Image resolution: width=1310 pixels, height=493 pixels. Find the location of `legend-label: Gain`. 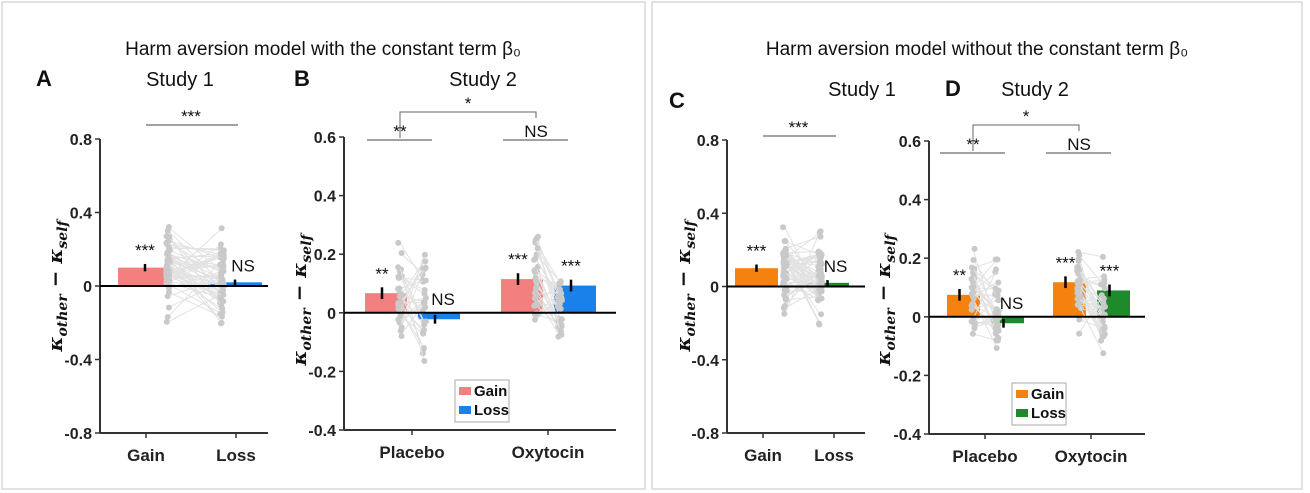

legend-label: Gain is located at coordinates (490, 391).